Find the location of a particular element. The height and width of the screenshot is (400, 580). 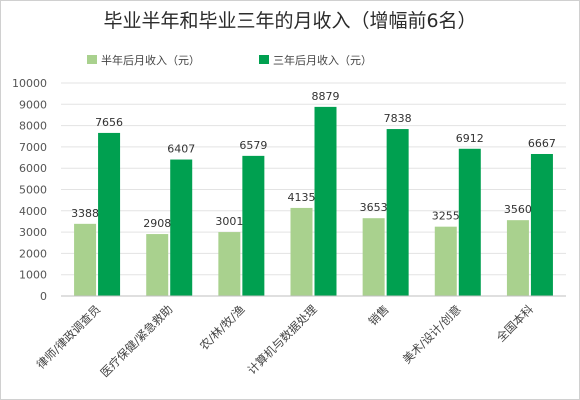

legend-swatch-half-year is located at coordinates (92, 59).